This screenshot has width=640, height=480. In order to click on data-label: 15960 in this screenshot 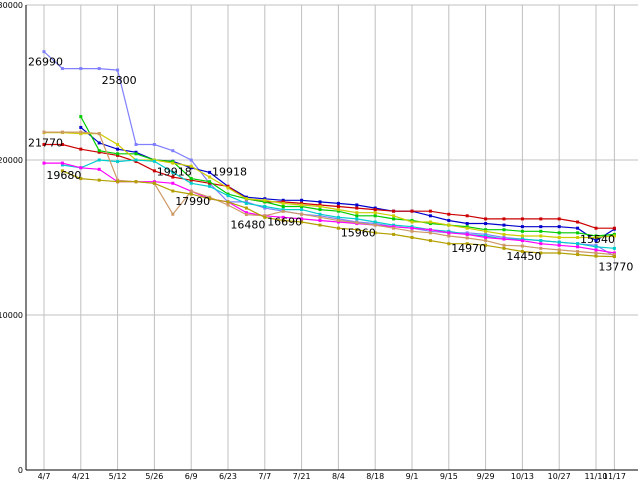, I will do `click(358, 233)`.